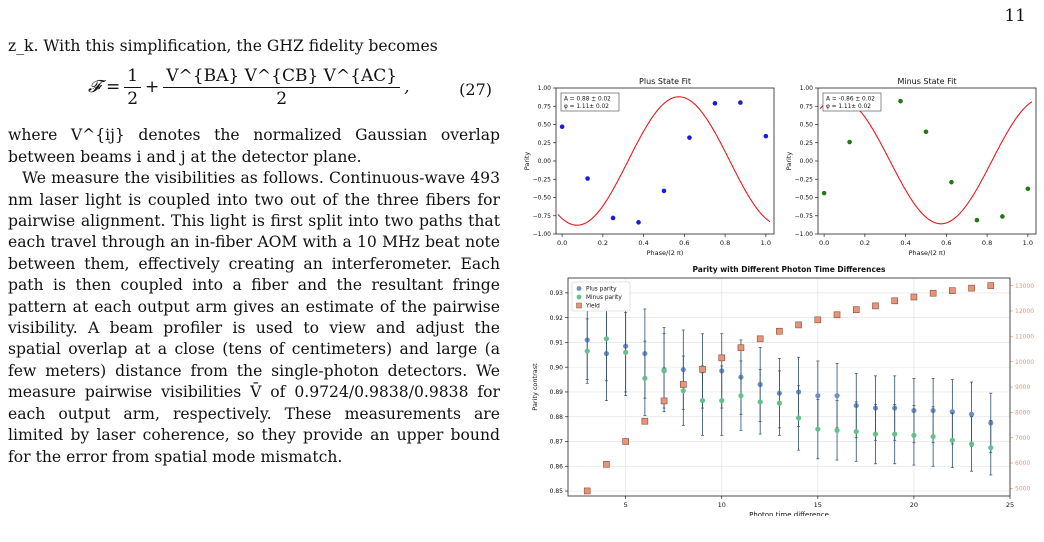  What do you see at coordinates (665, 252) in the screenshot?
I see `x-axis-label: Phase/(2 π)` at bounding box center [665, 252].